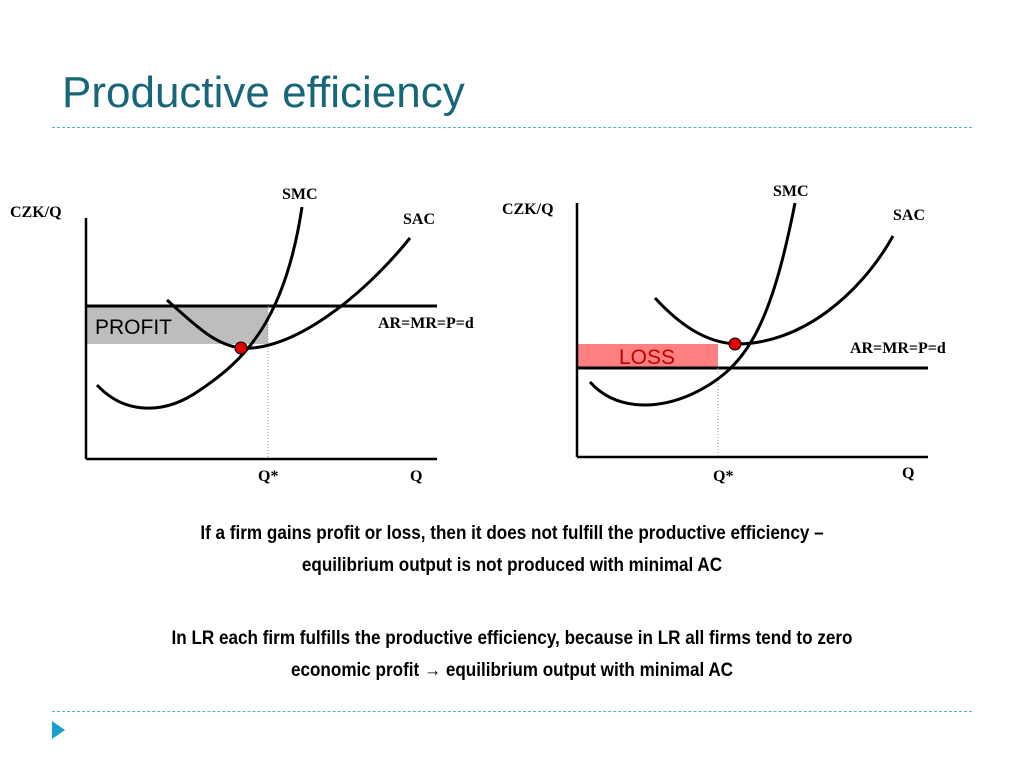  I want to click on bottom-divider, so click(512, 711).